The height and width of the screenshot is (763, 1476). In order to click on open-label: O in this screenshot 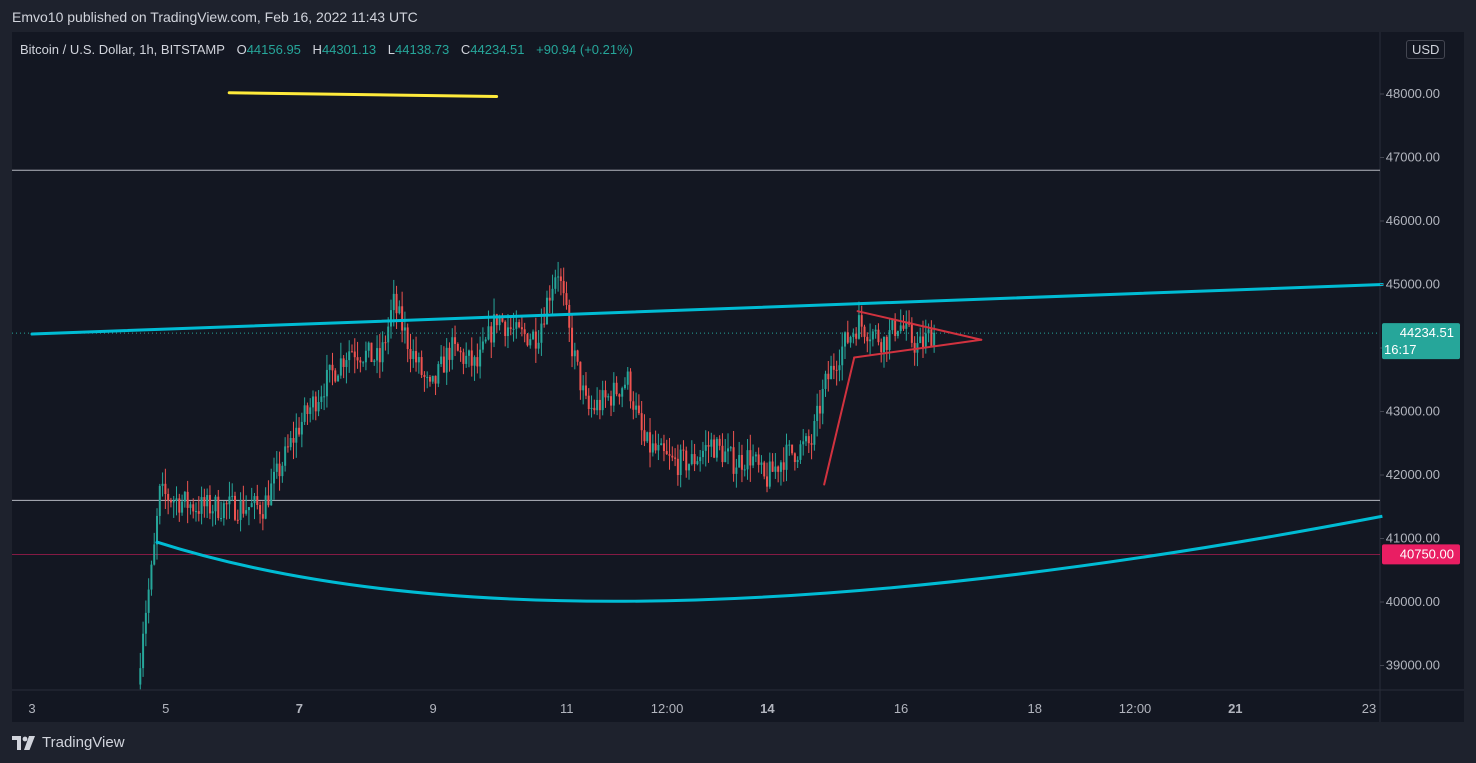, I will do `click(241, 49)`.